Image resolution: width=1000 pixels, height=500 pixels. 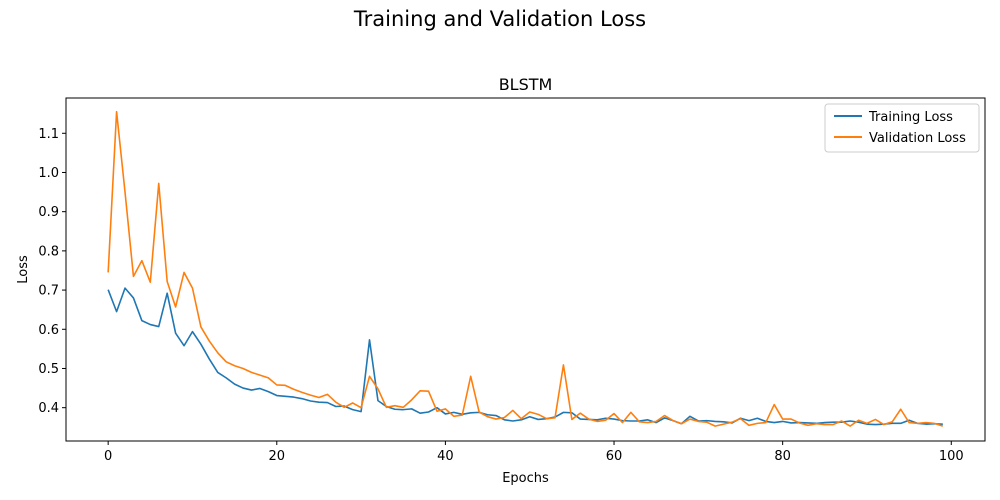 I want to click on y-tick-label: 0.7, so click(x=48, y=291).